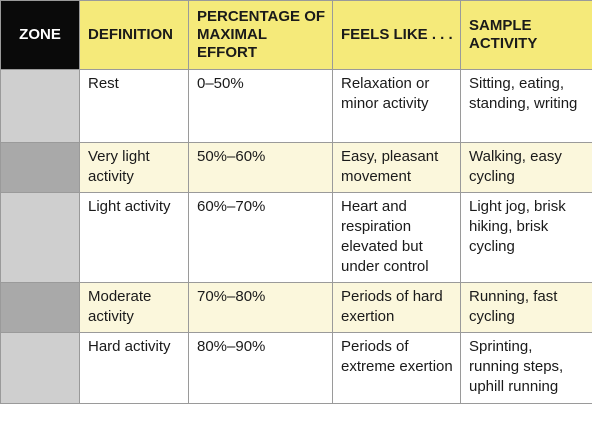 The image size is (592, 421). Describe the element at coordinates (260, 307) in the screenshot. I see `percentage-cell: 70%–80%` at that location.